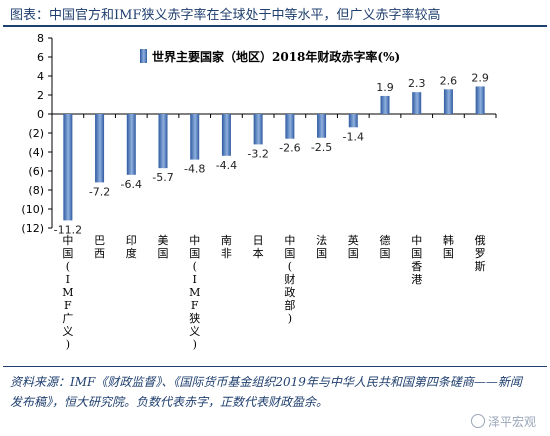  What do you see at coordinates (321, 246) in the screenshot?
I see `category-label: 法国` at bounding box center [321, 246].